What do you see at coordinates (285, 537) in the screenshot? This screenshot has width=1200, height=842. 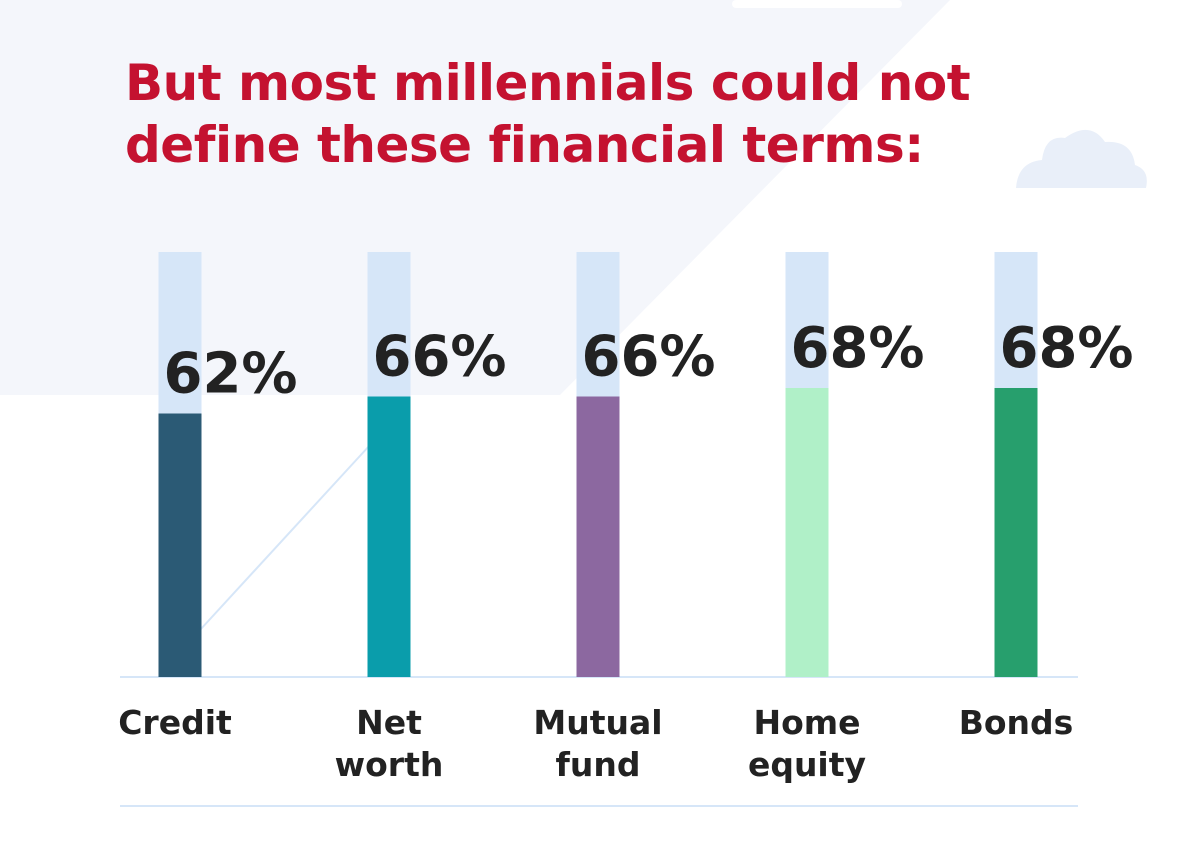 I see `decor-line` at bounding box center [285, 537].